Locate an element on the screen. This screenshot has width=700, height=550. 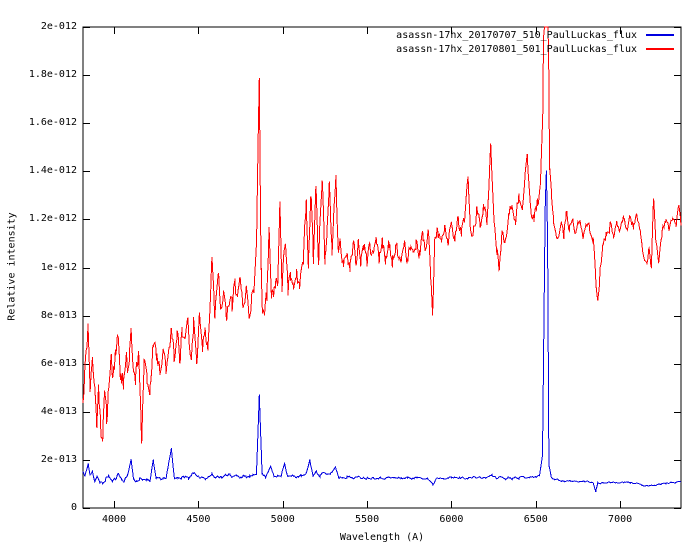
legend-line-sample-blue is located at coordinates (660, 35).